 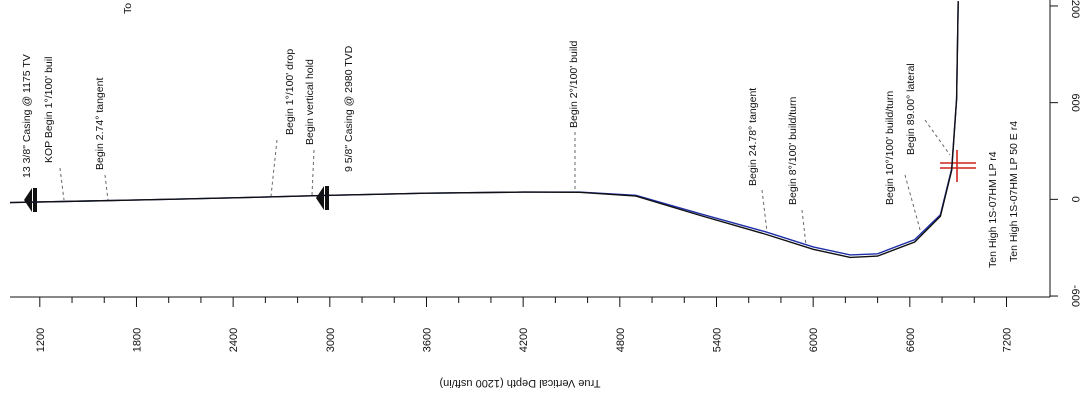 I want to click on legend-entry: Ten High 1S-07HM LP r4, so click(x=993, y=209).